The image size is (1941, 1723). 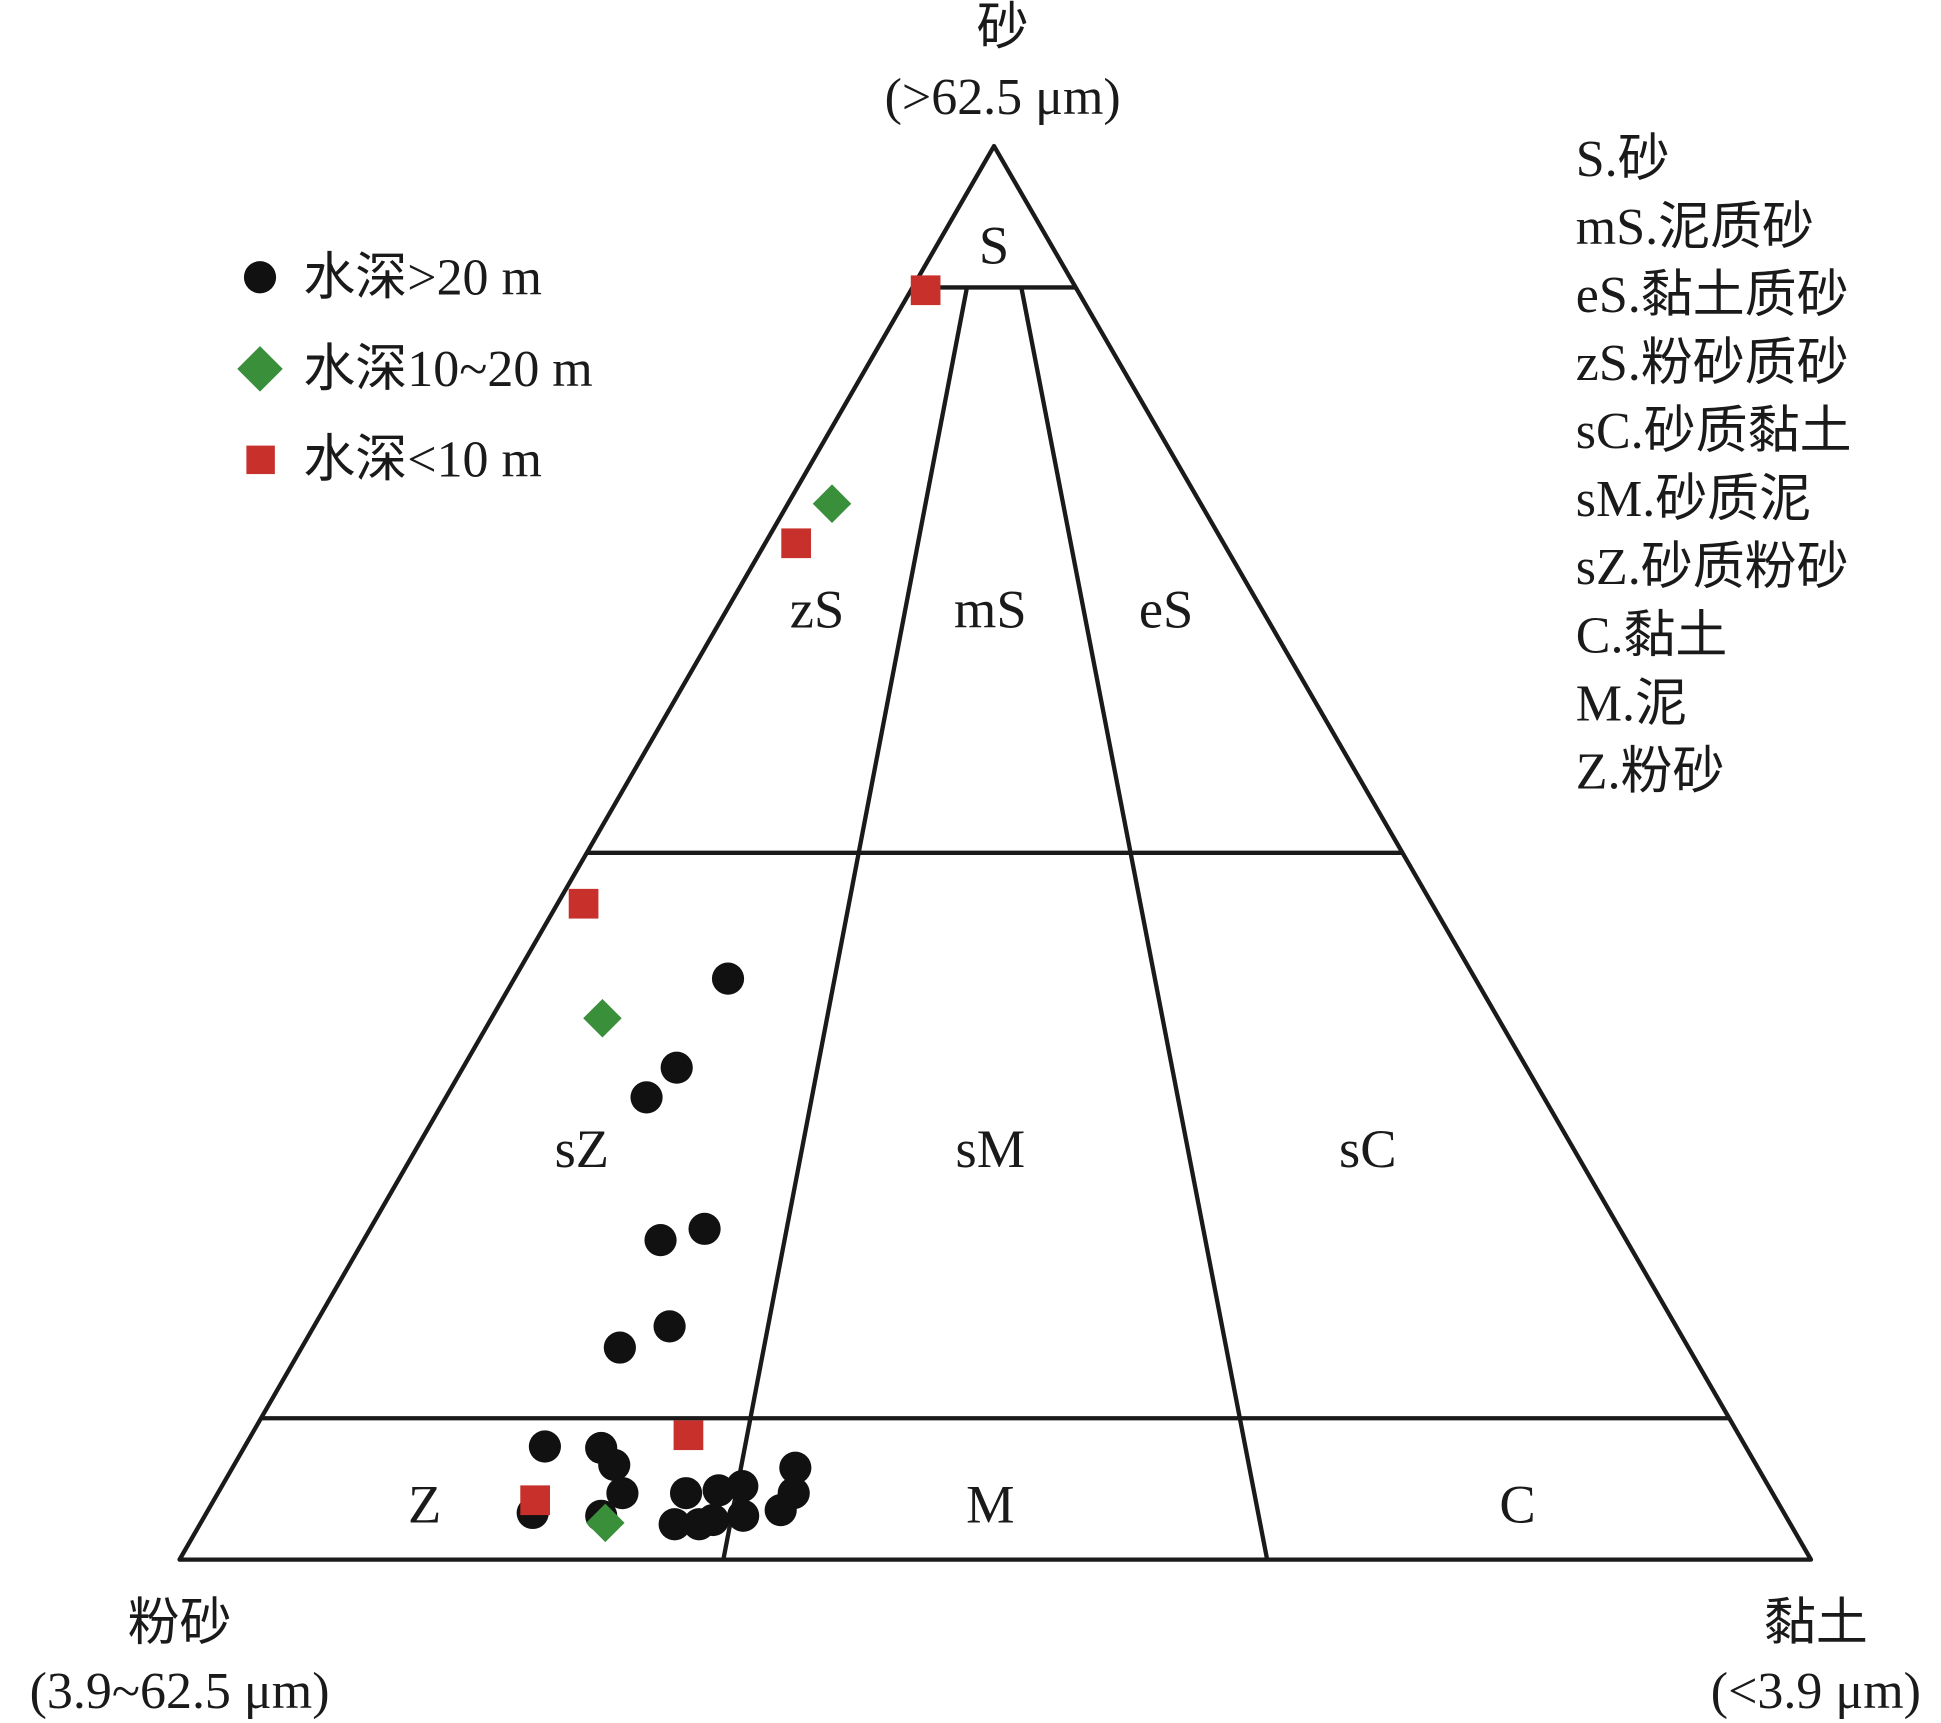 What do you see at coordinates (1693, 499) in the screenshot?
I see `key-item: sM.砂质泥` at bounding box center [1693, 499].